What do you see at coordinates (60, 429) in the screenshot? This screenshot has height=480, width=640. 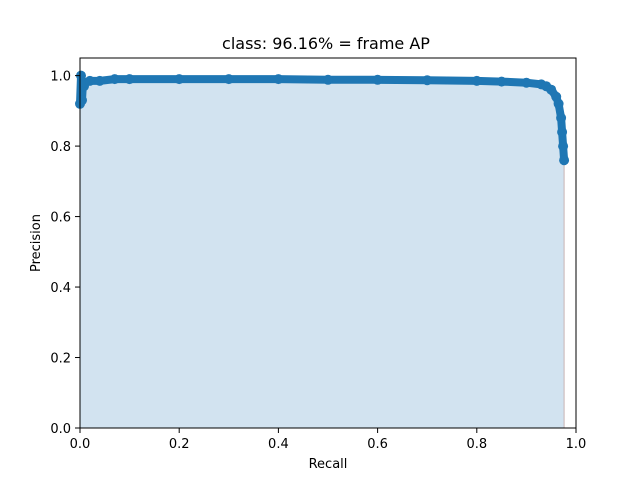 I see `y-tick-label: 0.0` at bounding box center [60, 429].